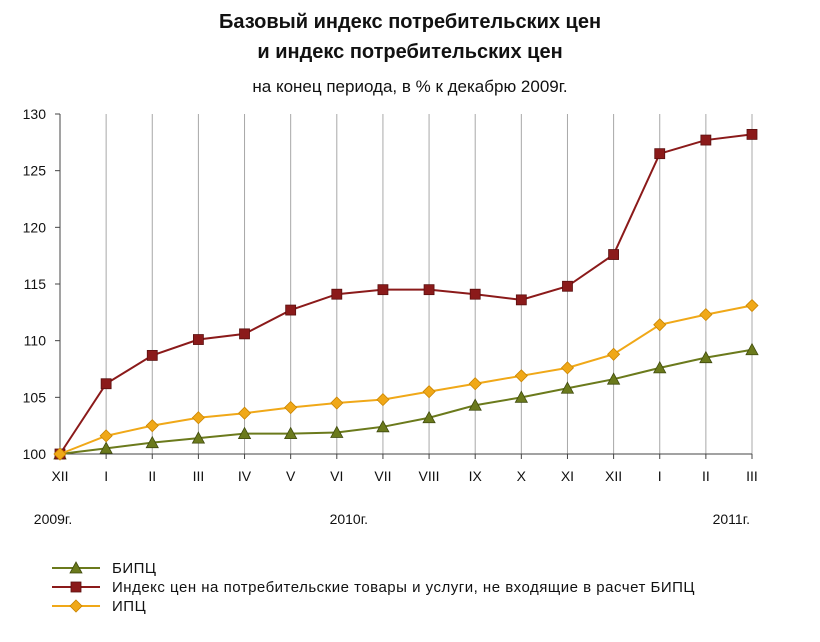 The image size is (820, 642). I want to click on y-tick-label: 100, so click(35, 454).